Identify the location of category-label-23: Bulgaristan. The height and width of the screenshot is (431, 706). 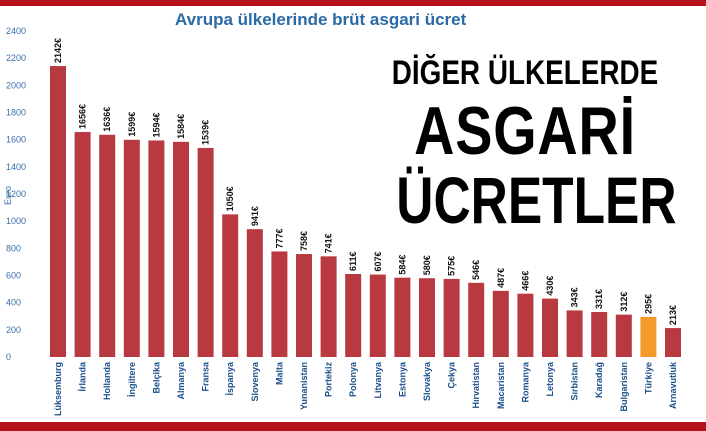
(624, 387).